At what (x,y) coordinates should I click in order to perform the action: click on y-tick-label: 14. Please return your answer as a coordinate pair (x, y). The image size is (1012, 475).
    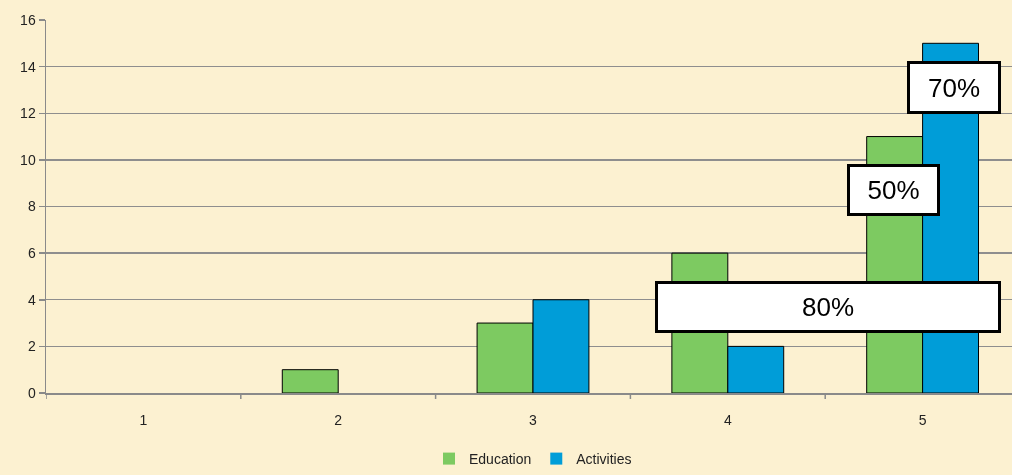
    Looking at the image, I should click on (28, 66).